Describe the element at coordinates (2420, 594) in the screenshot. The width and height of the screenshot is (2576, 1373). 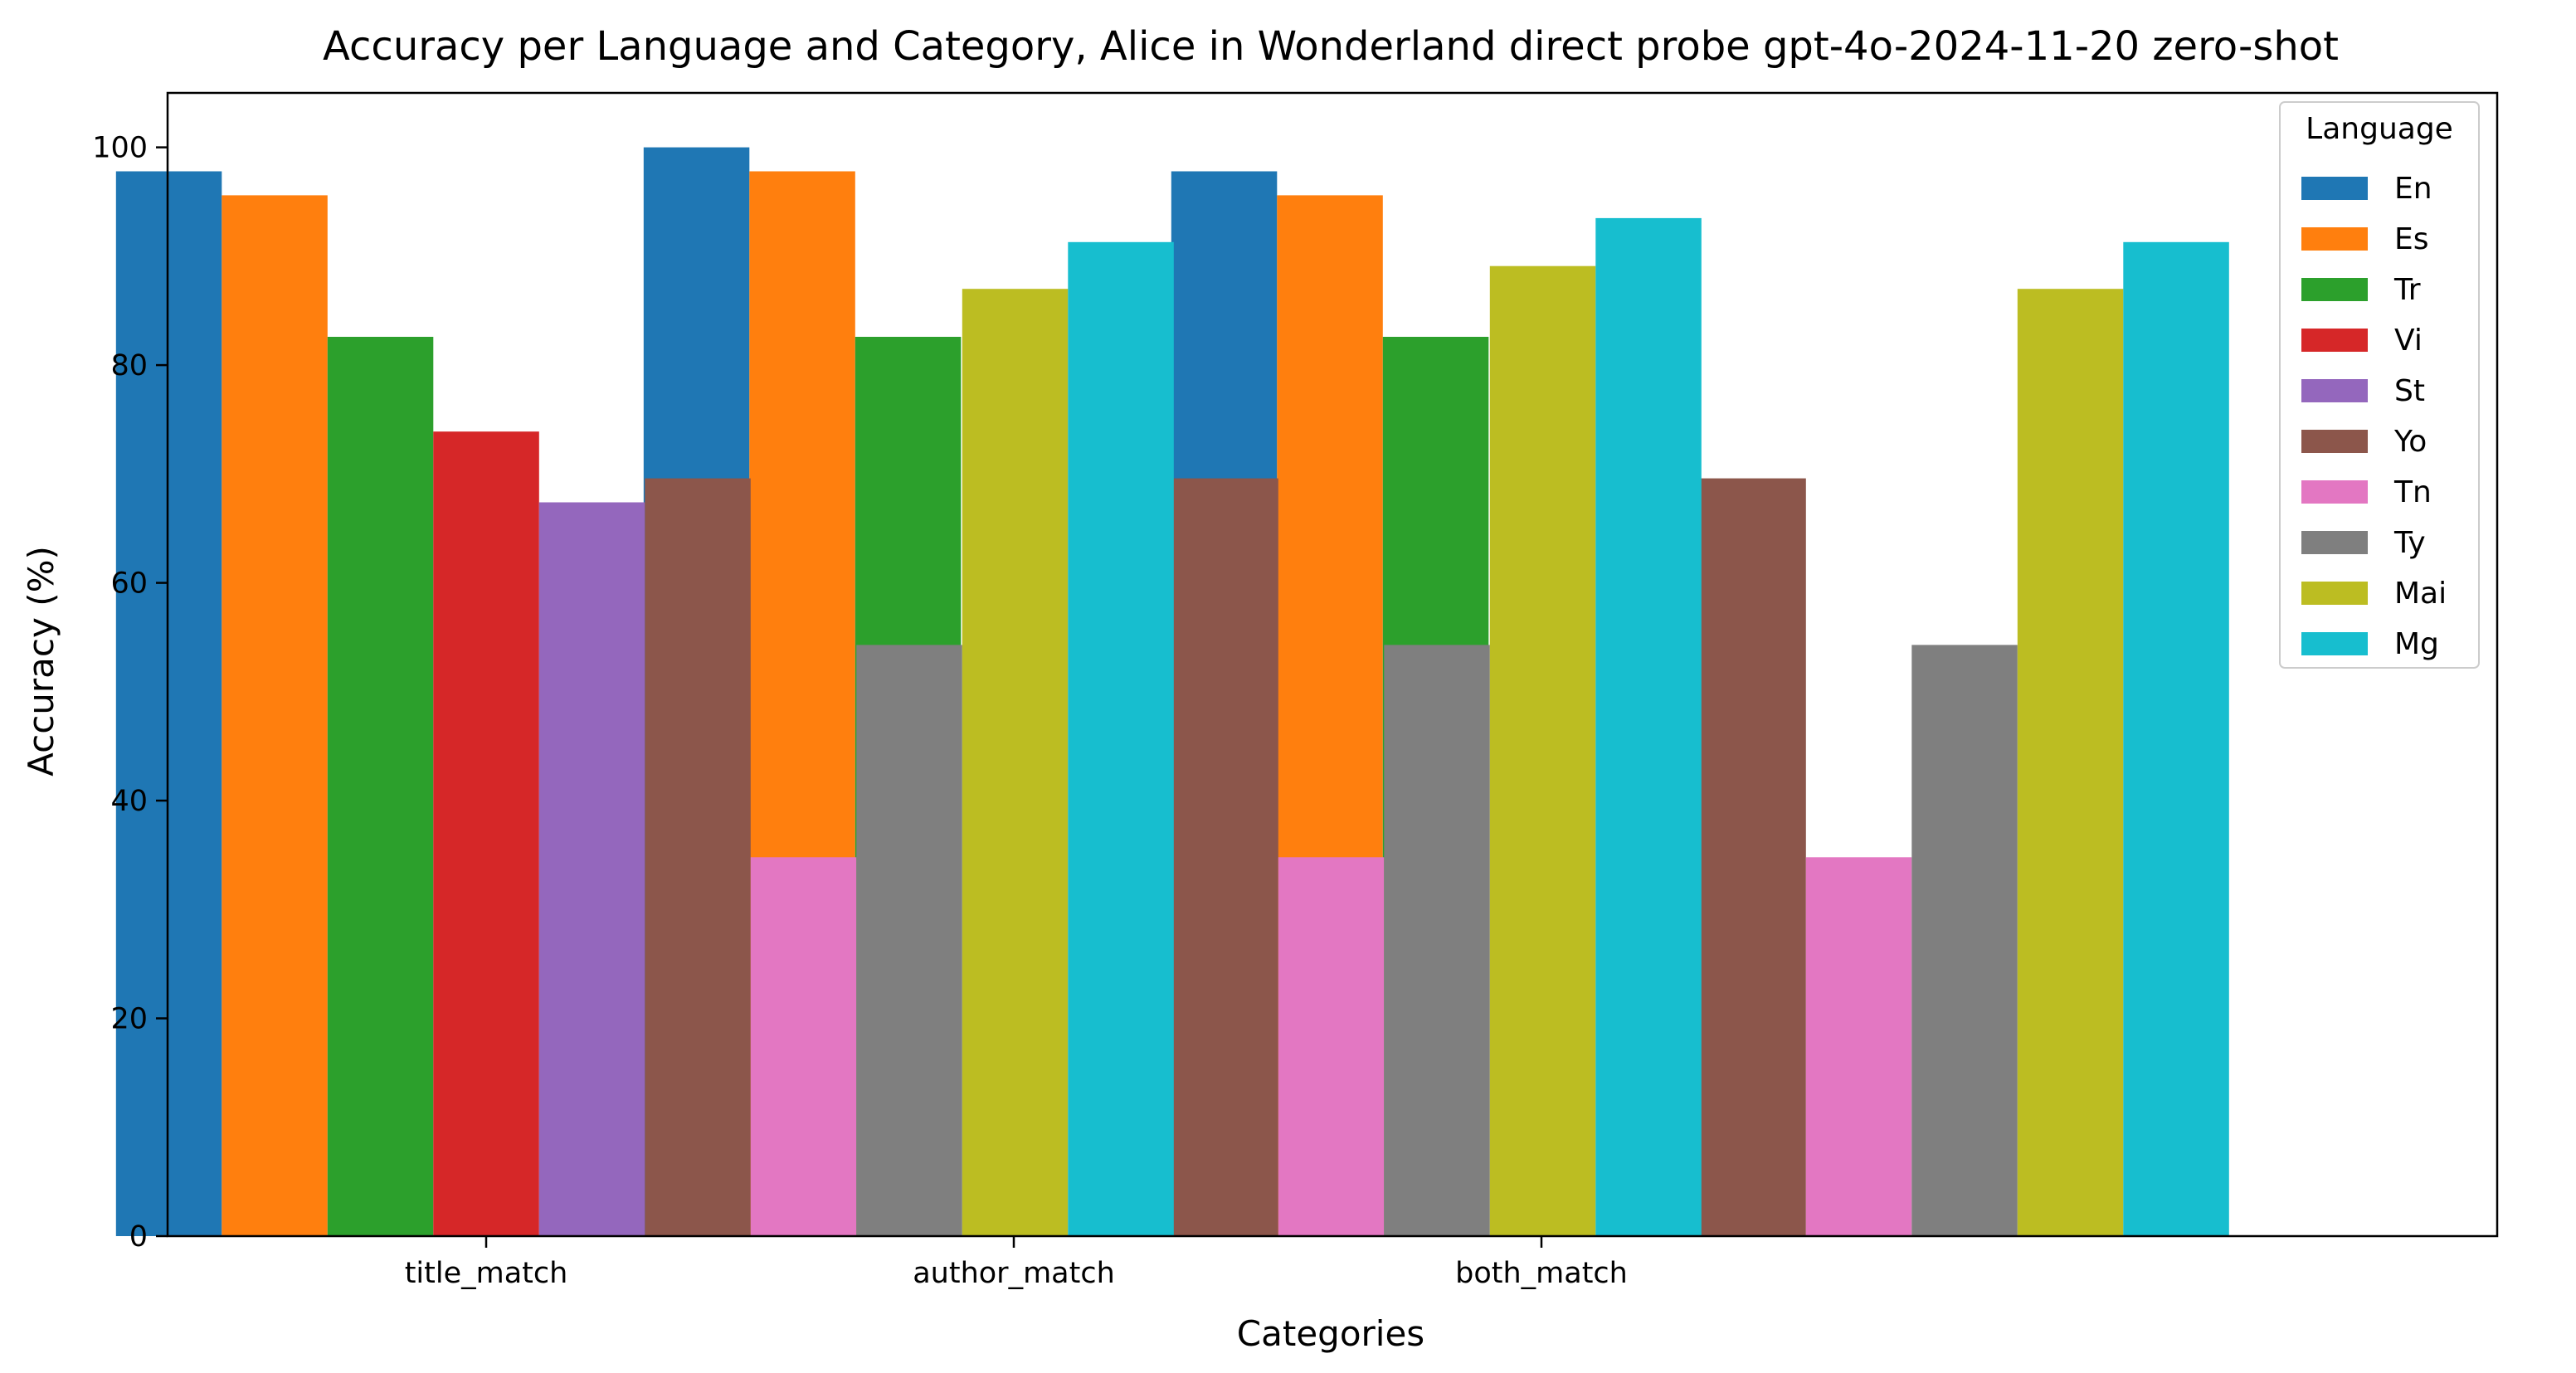
I see `legend-label-mai: Mai` at that location.